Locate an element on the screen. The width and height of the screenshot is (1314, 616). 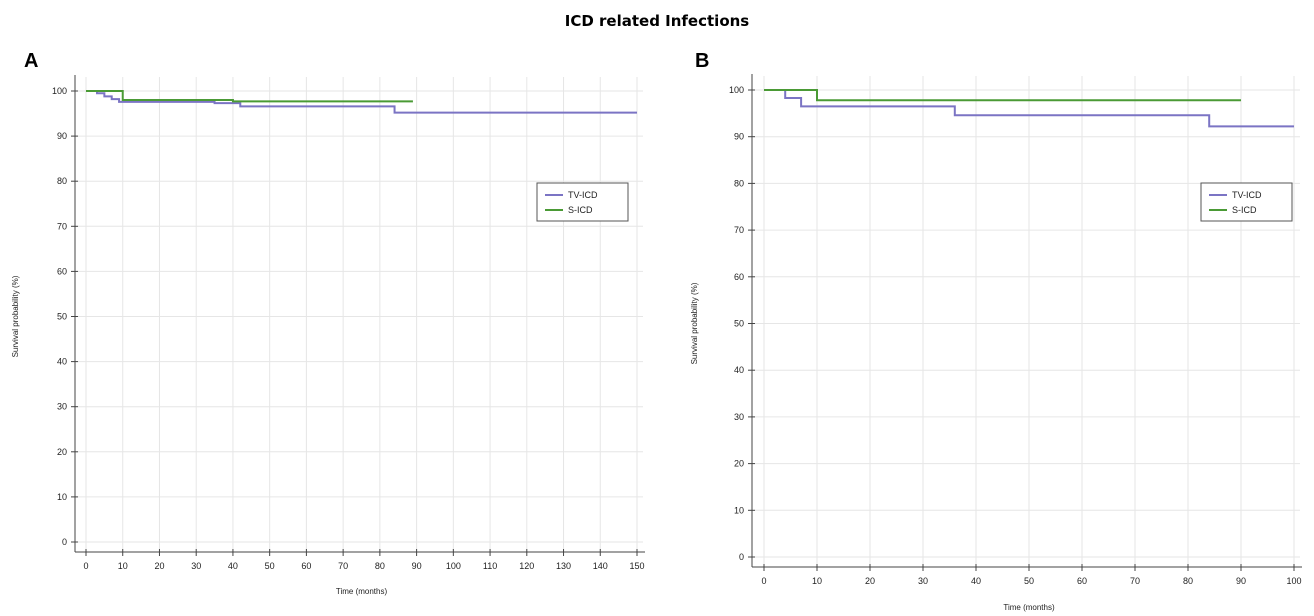
figure-title: ICD related Infections is located at coordinates (657, 21).